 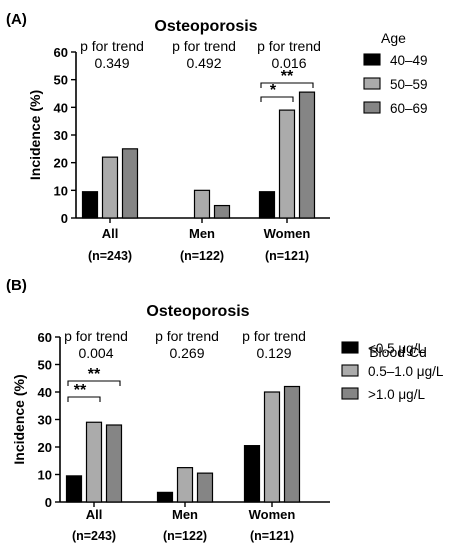 What do you see at coordinates (16, 19) in the screenshot?
I see `panel-label: (A)` at bounding box center [16, 19].